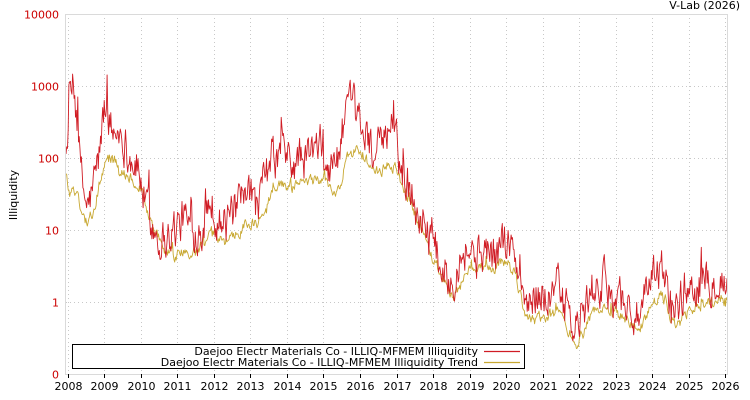 The image size is (750, 400). I want to click on legend-box, so click(298, 356).